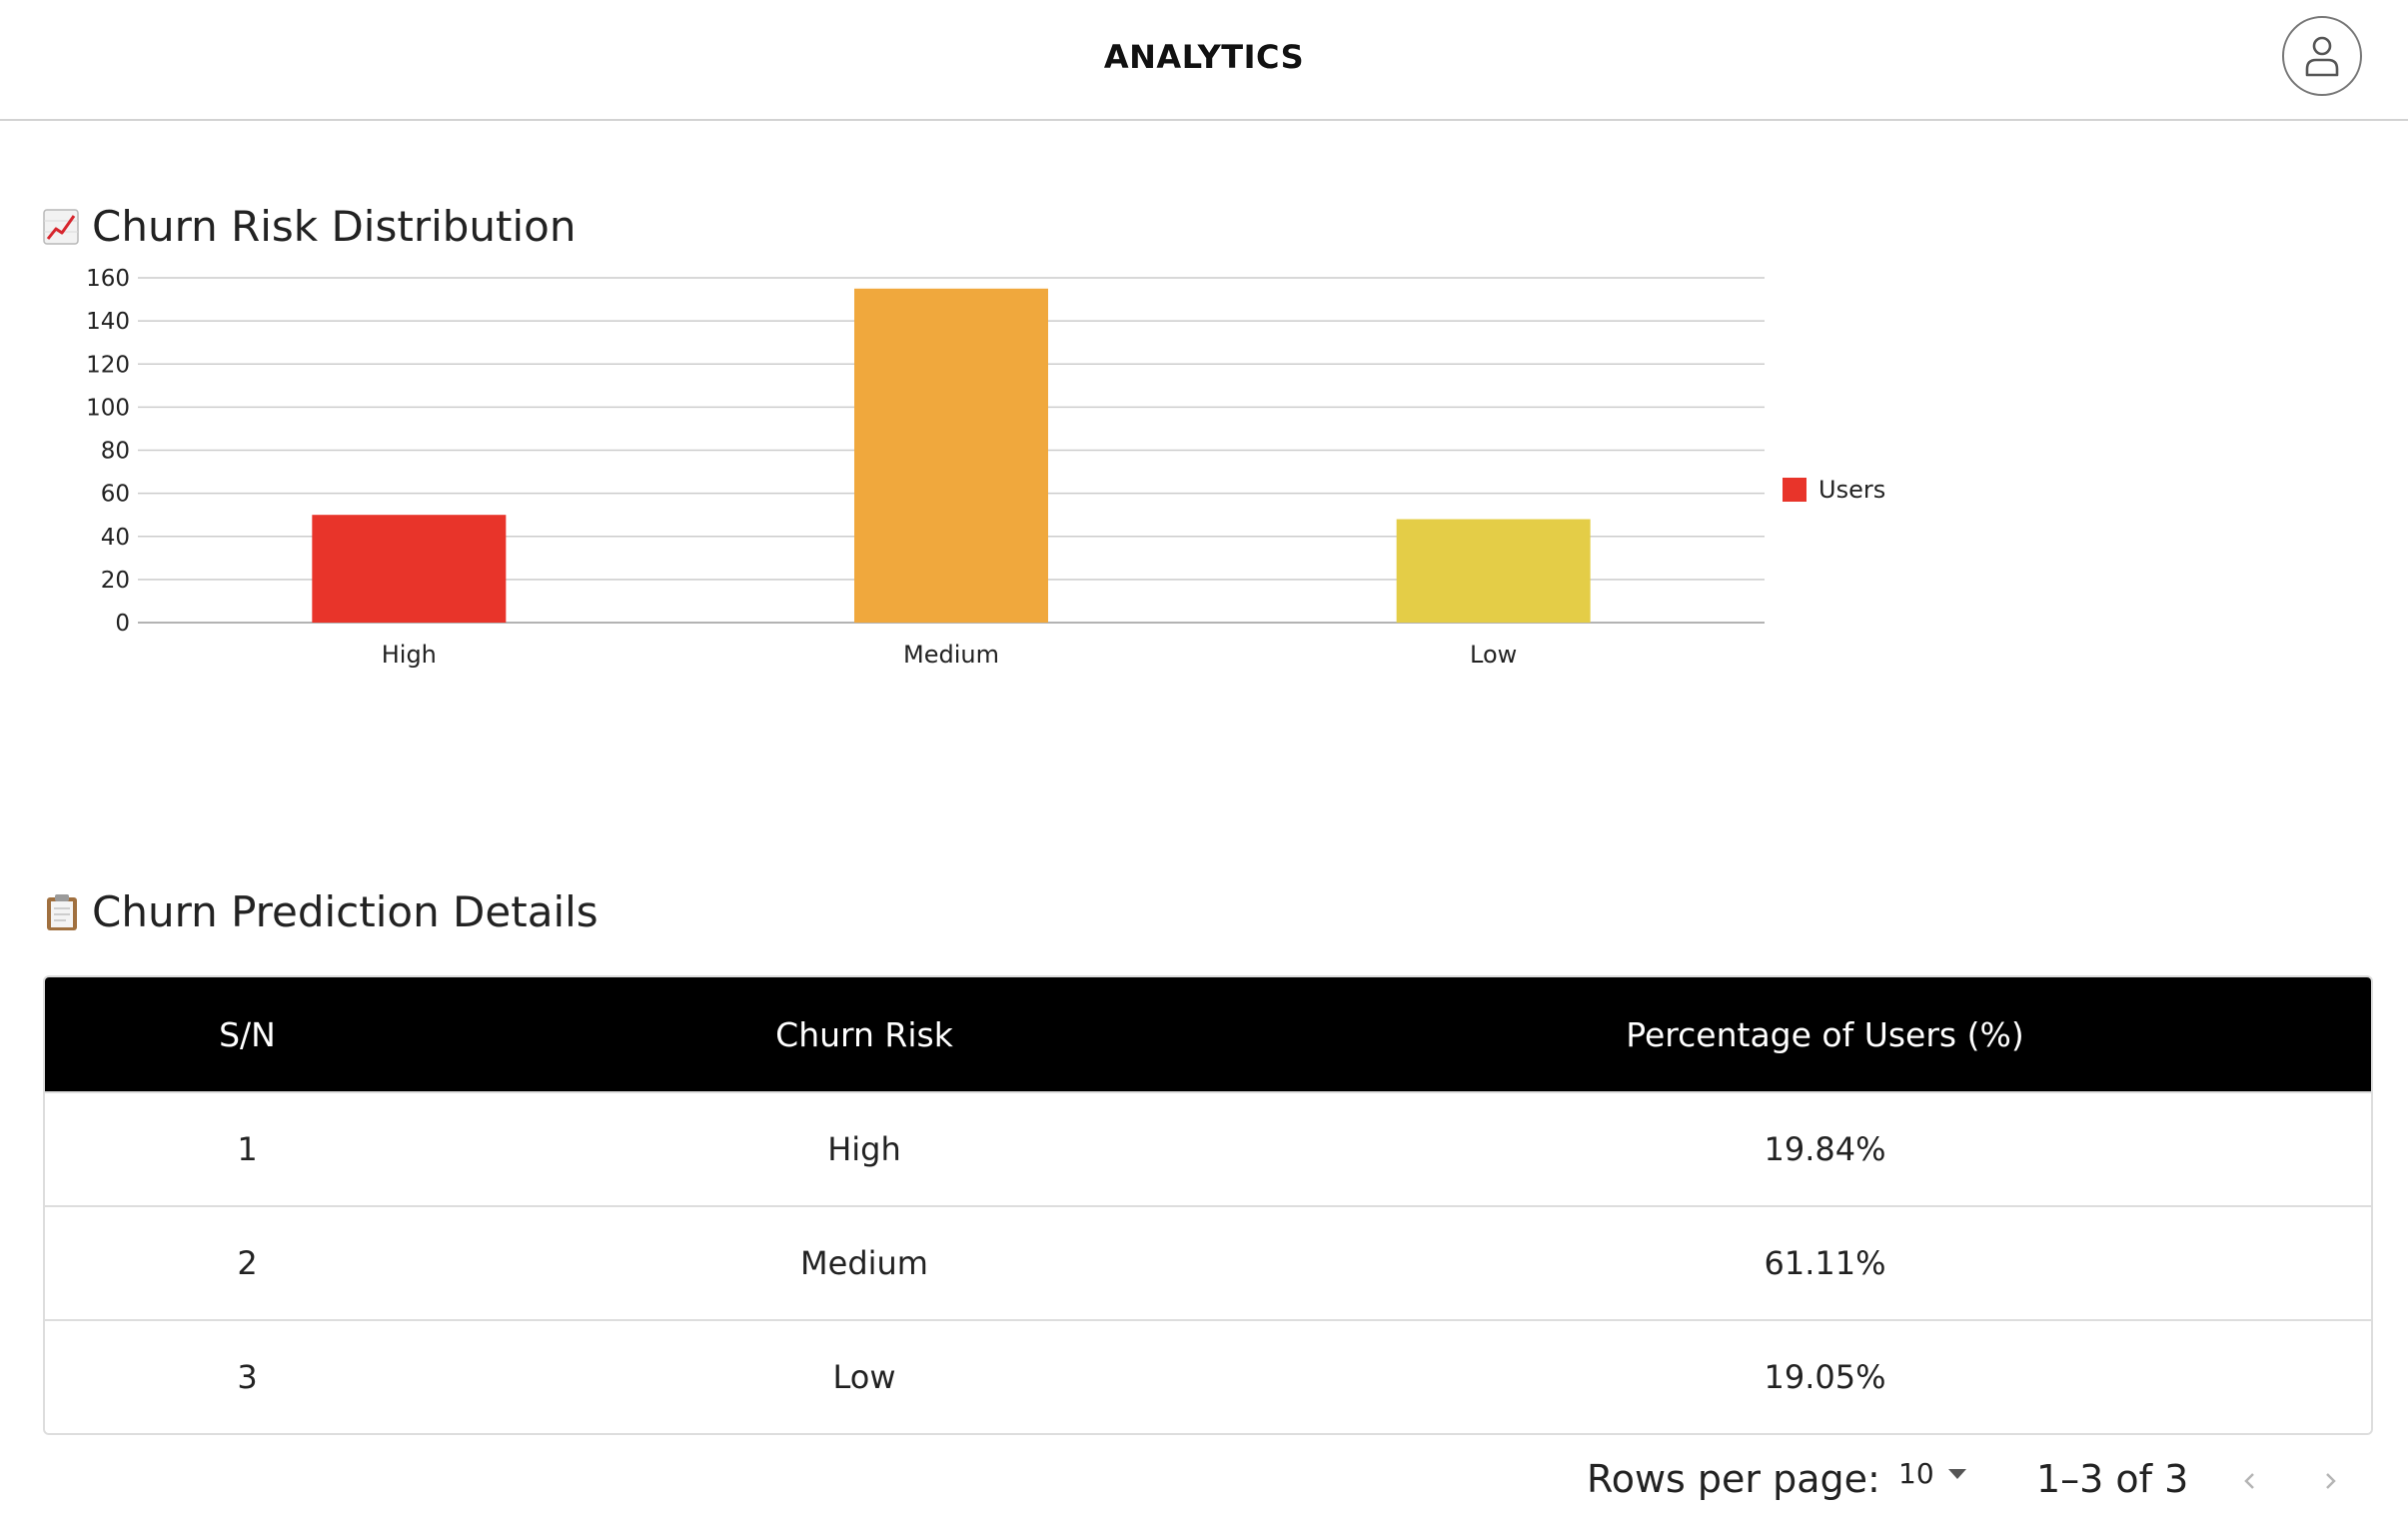 The height and width of the screenshot is (1539, 2408). I want to click on y-tick-label: 80, so click(115, 452).